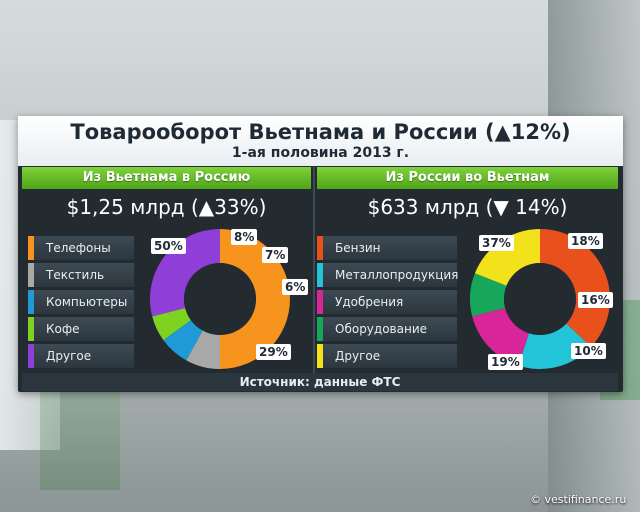 The width and height of the screenshot is (640, 512). Describe the element at coordinates (81, 329) in the screenshot. I see `legend-item: Кофе` at that location.